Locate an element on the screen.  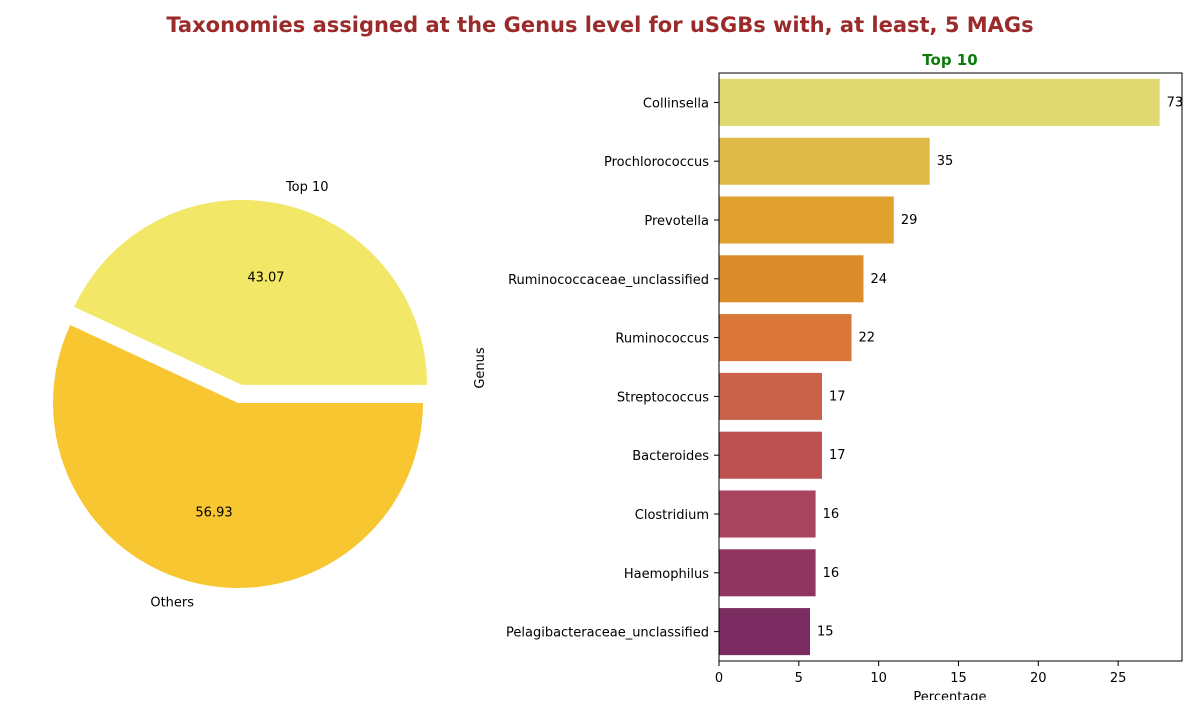
pie-slice-label: Top 10 is located at coordinates (307, 187).